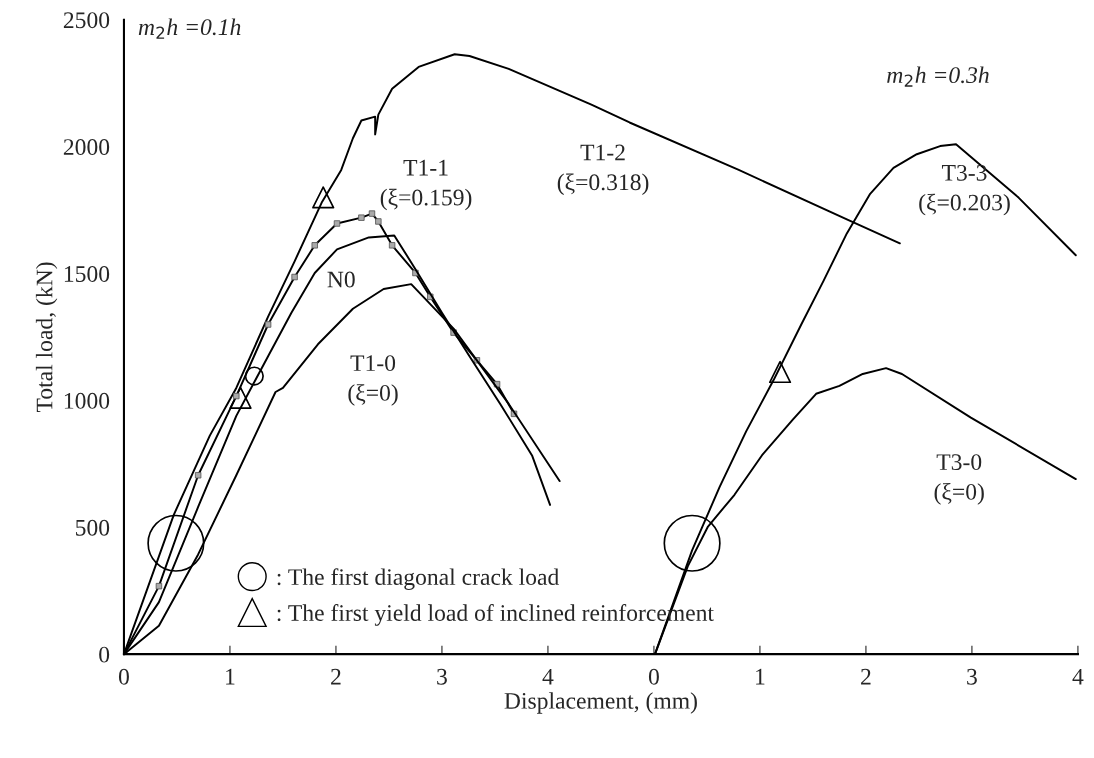 The height and width of the screenshot is (758, 1094). What do you see at coordinates (442, 676) in the screenshot?
I see `x-tick-label: 3` at bounding box center [442, 676].